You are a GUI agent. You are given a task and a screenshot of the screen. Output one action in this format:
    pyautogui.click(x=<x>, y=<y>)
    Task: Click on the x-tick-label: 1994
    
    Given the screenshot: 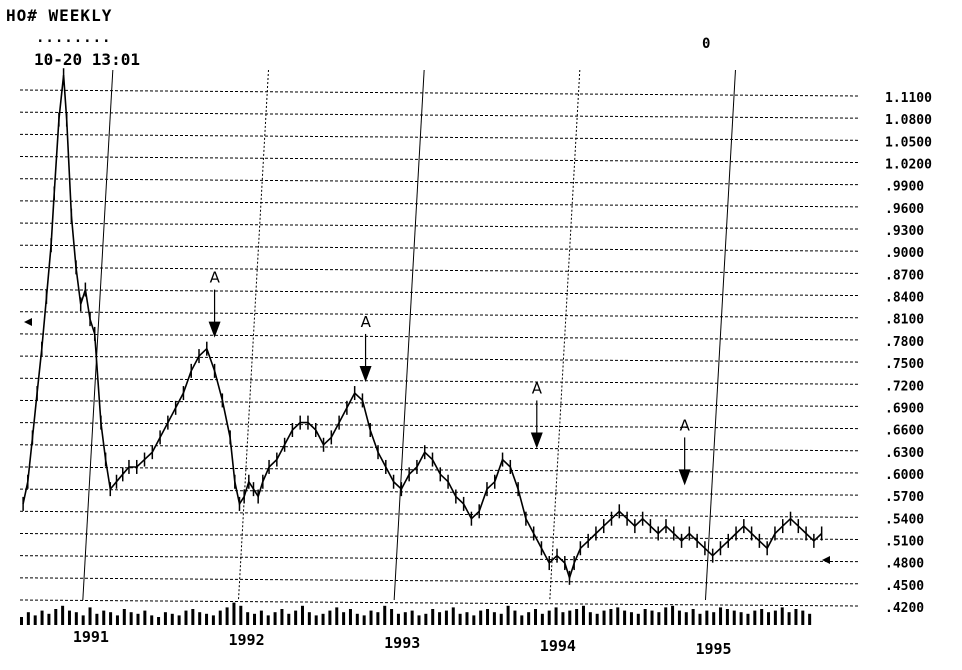 What is the action you would take?
    pyautogui.click(x=558, y=646)
    